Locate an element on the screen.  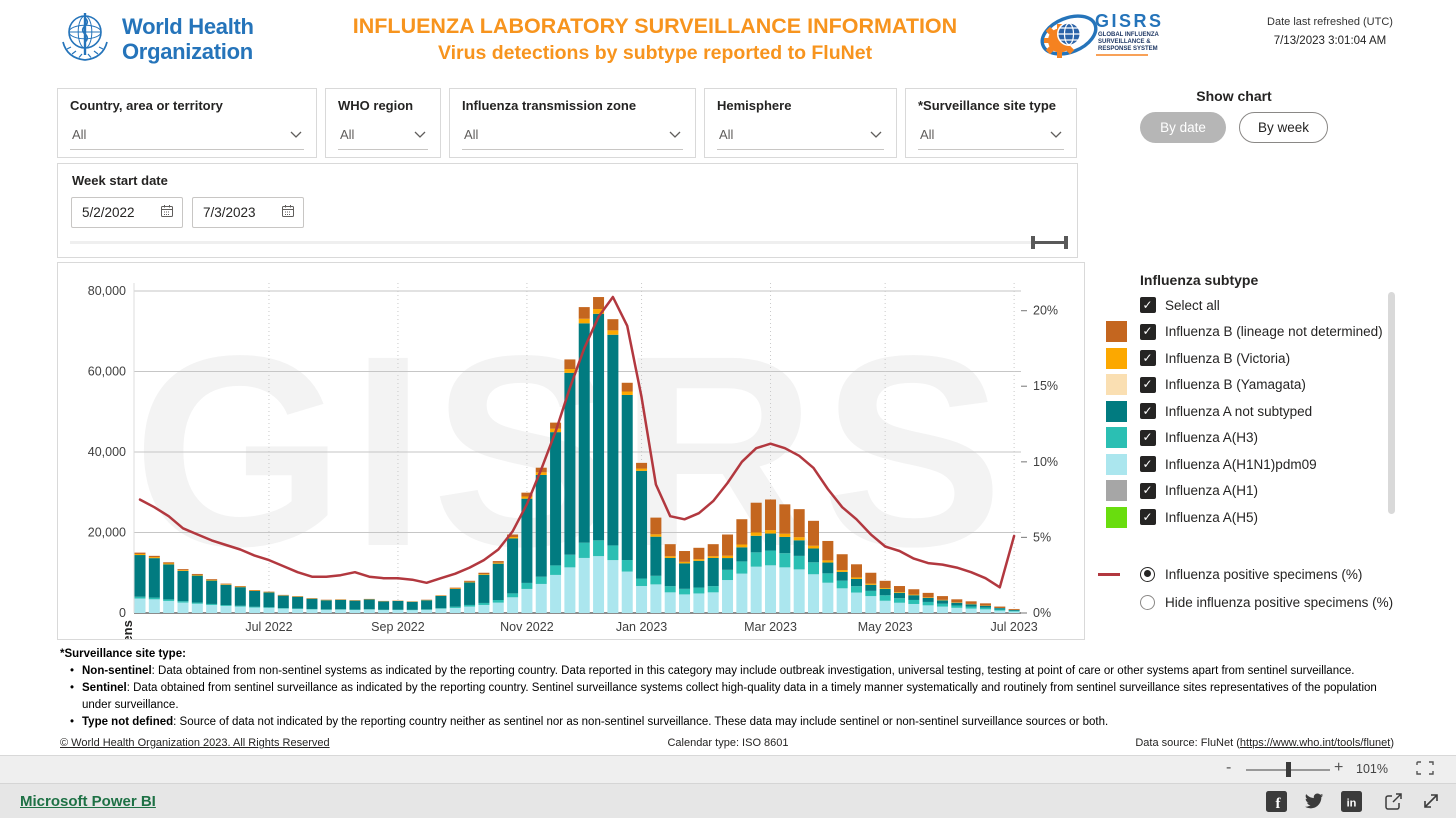
date-range-slider-handle-right is located at coordinates (1066, 242).